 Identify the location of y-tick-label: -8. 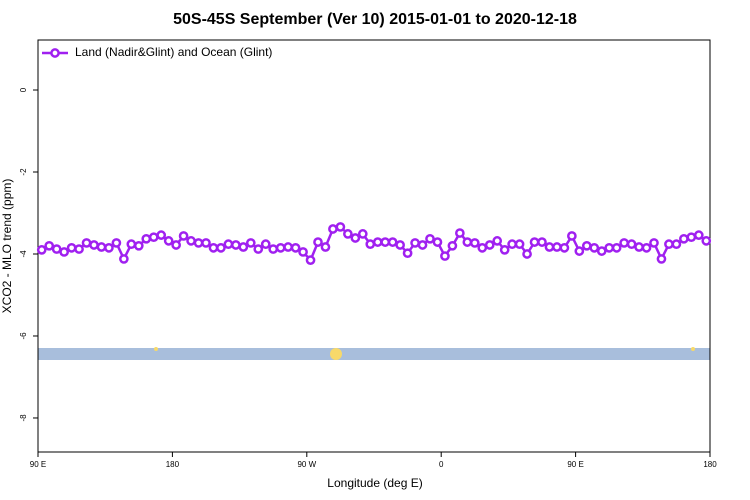
(23, 418).